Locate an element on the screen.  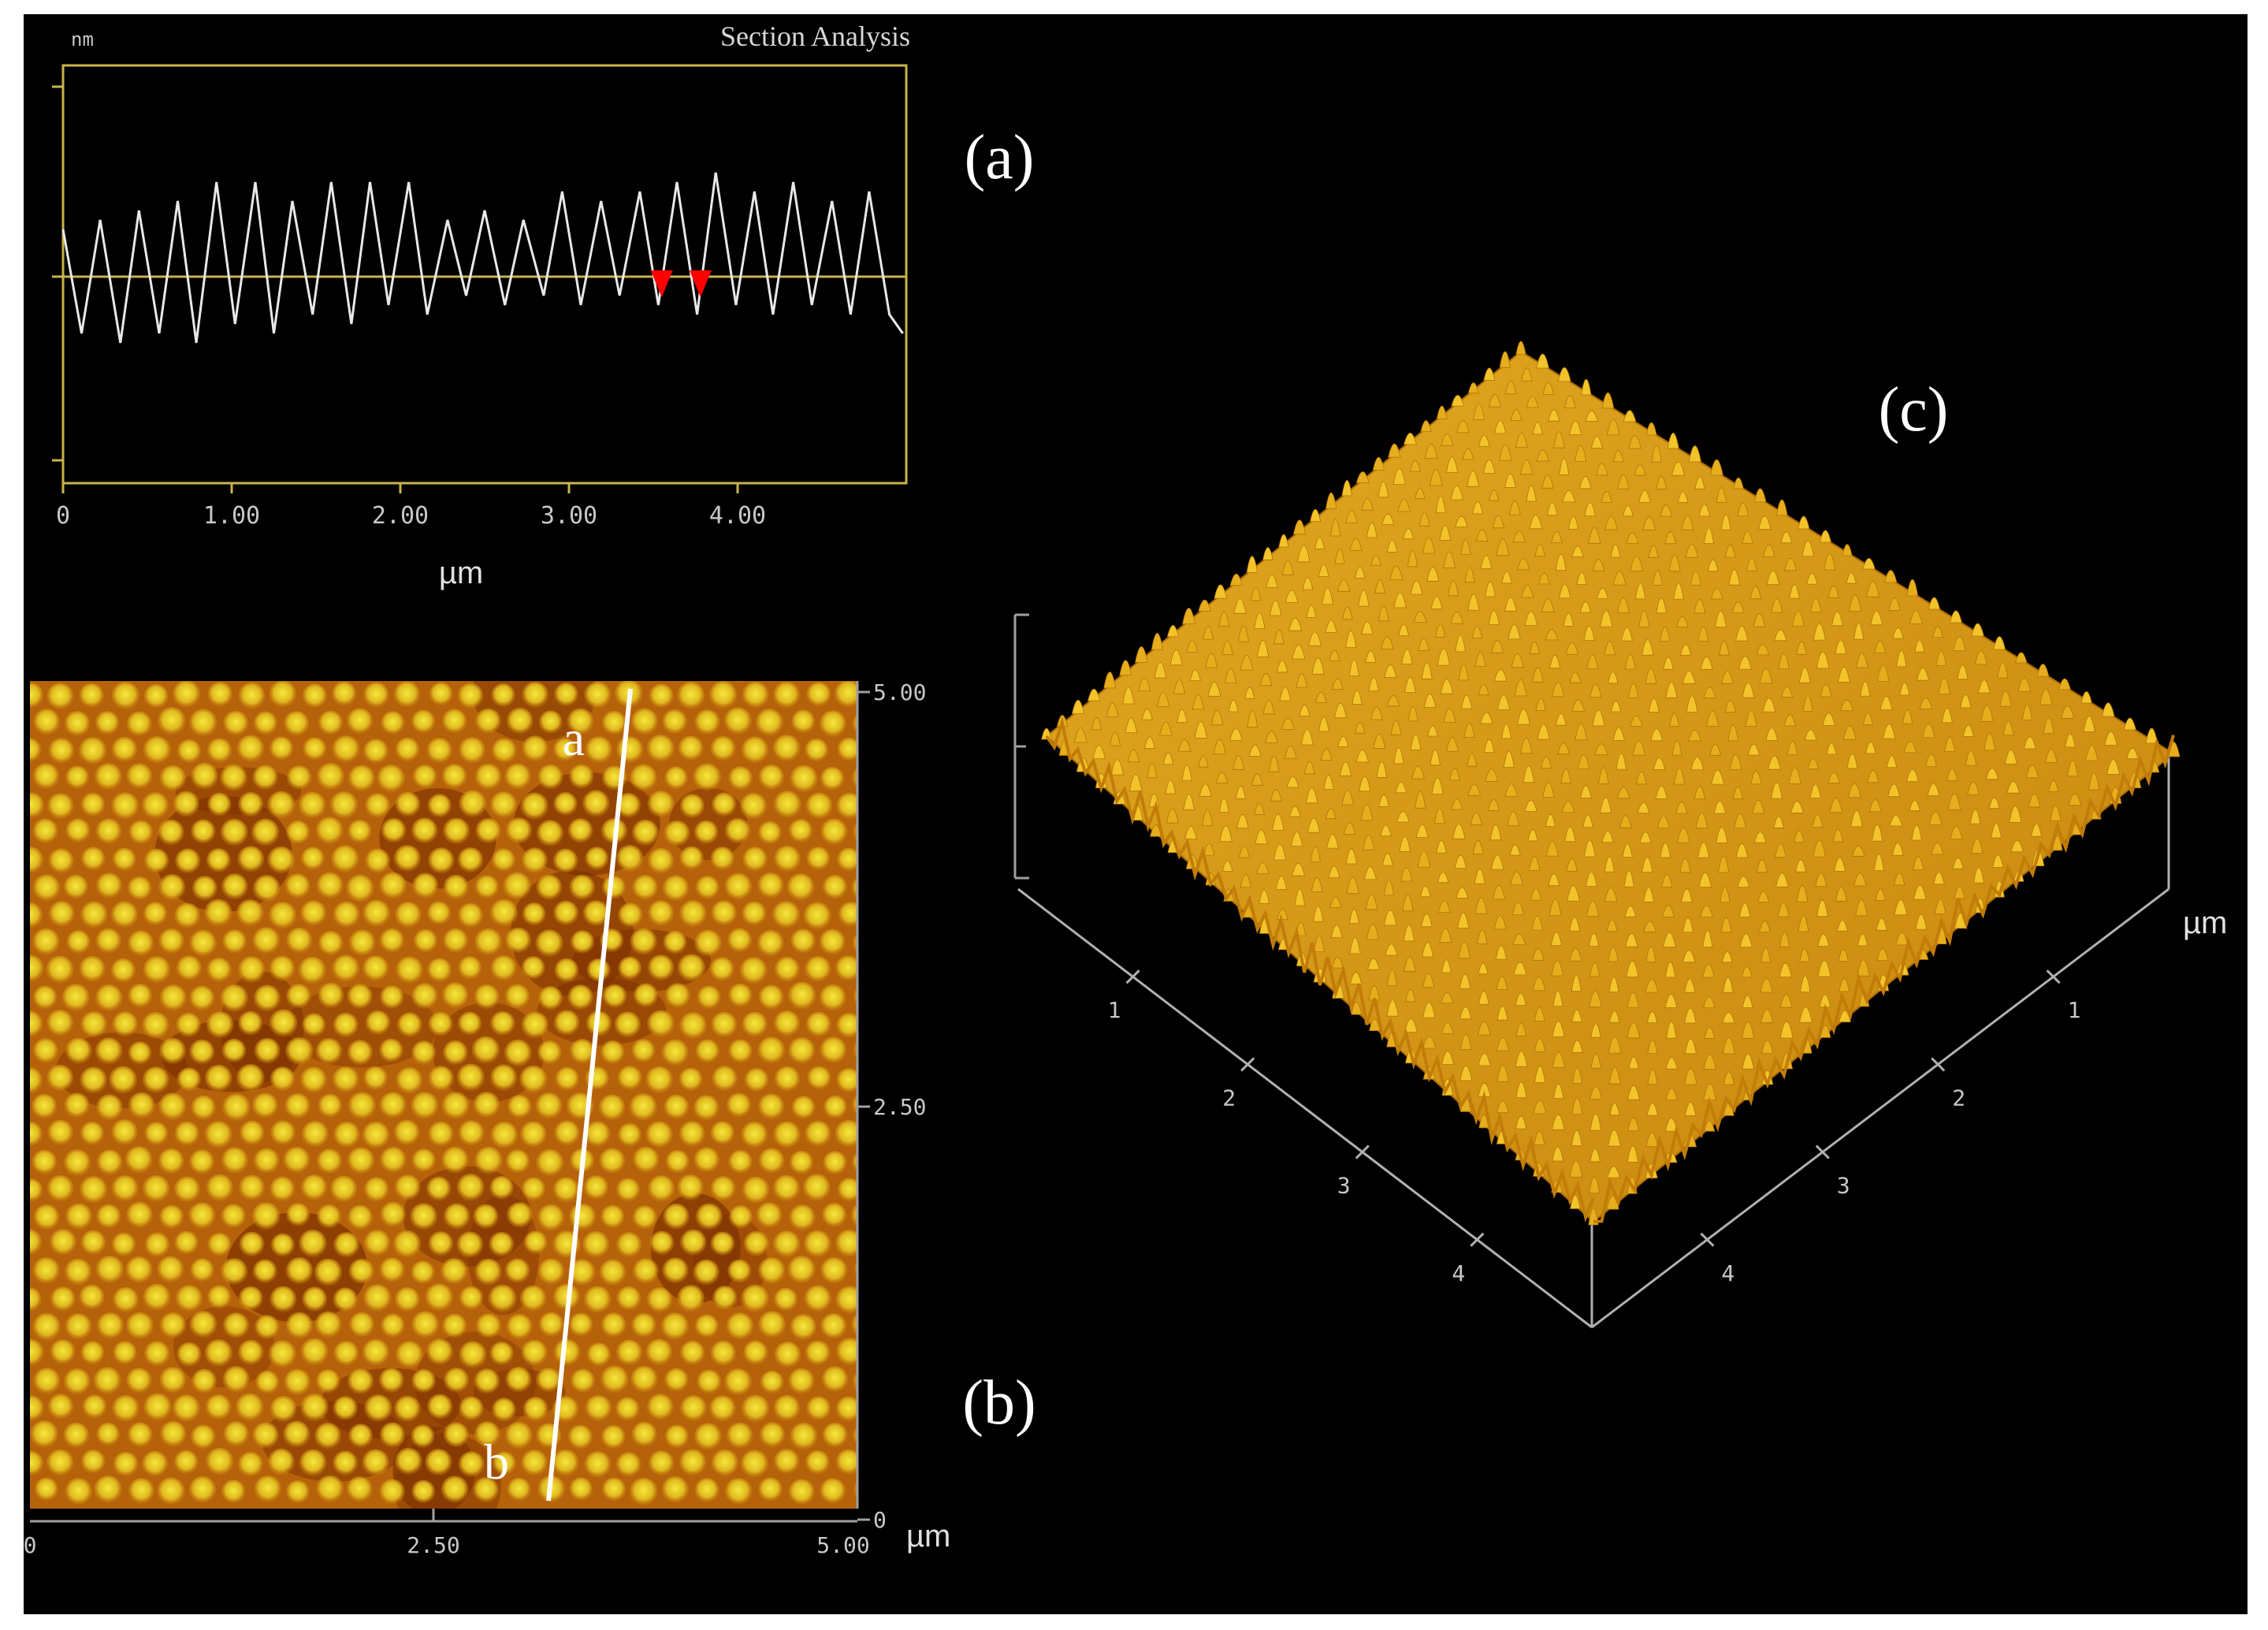
surface-axis-unit: µm is located at coordinates (2205, 923).